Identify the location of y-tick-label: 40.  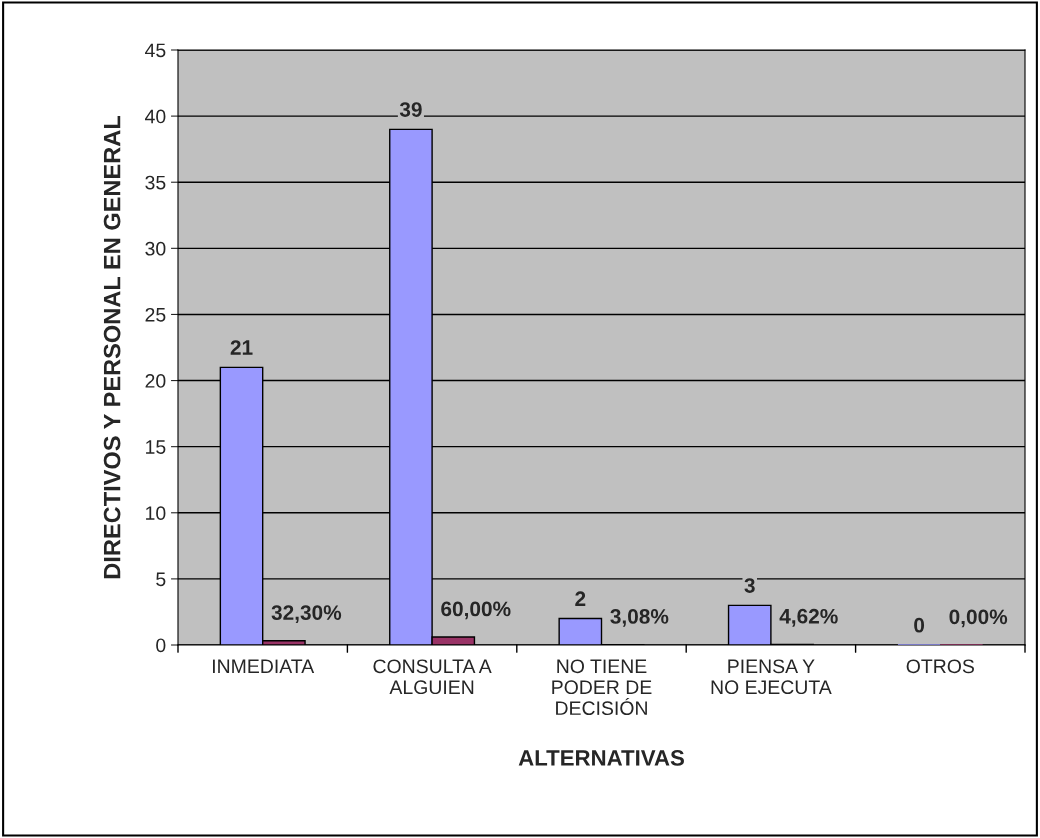
(155, 116).